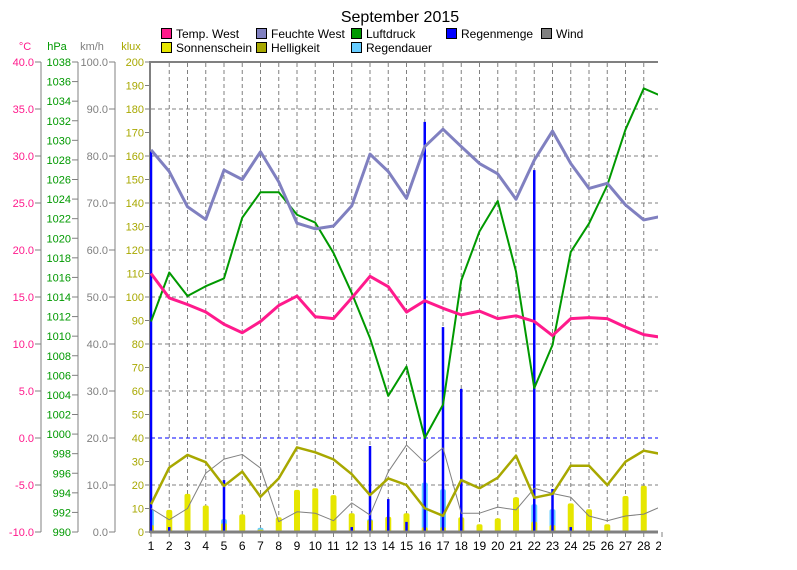 Image resolution: width=797 pixels, height=570 pixels. Describe the element at coordinates (242, 546) in the screenshot. I see `x-tick-label: 6` at that location.